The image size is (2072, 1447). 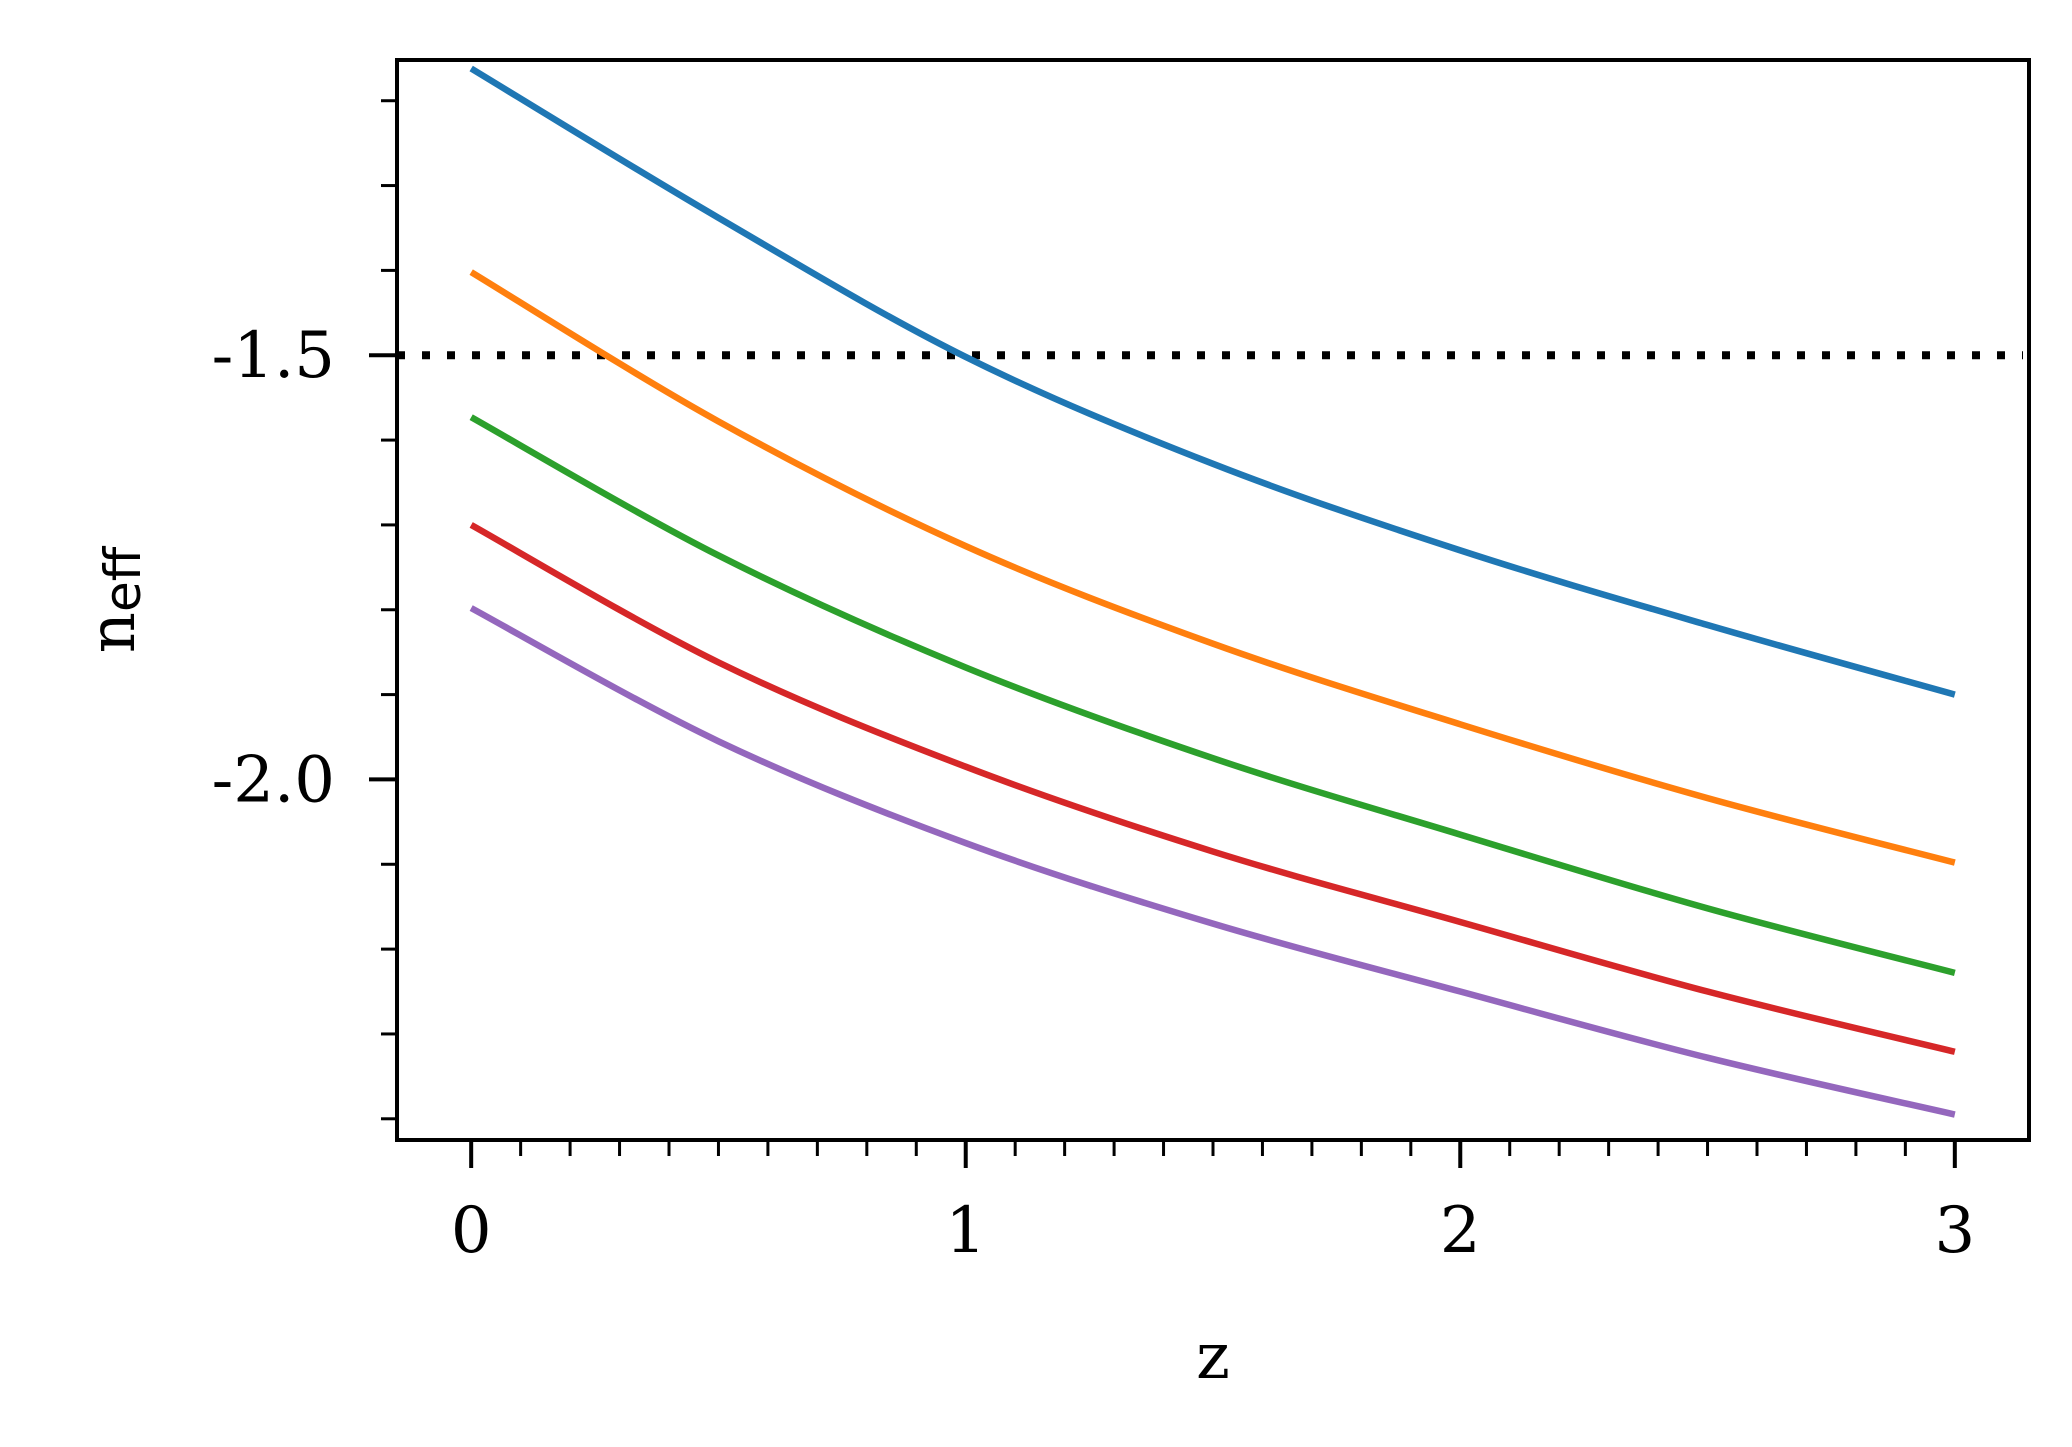 I want to click on y-axis-label: neff, so click(x=114, y=599).